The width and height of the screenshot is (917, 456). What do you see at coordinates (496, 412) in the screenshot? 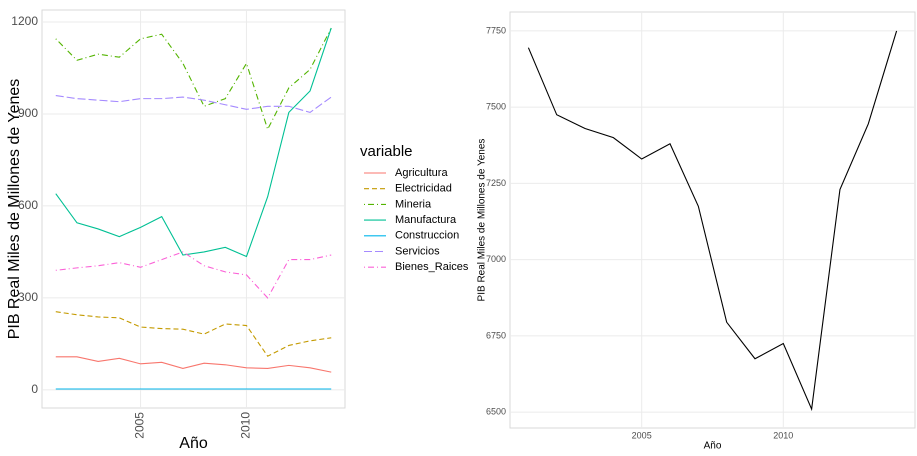
I see `y-tick-label: 6500` at bounding box center [496, 412].